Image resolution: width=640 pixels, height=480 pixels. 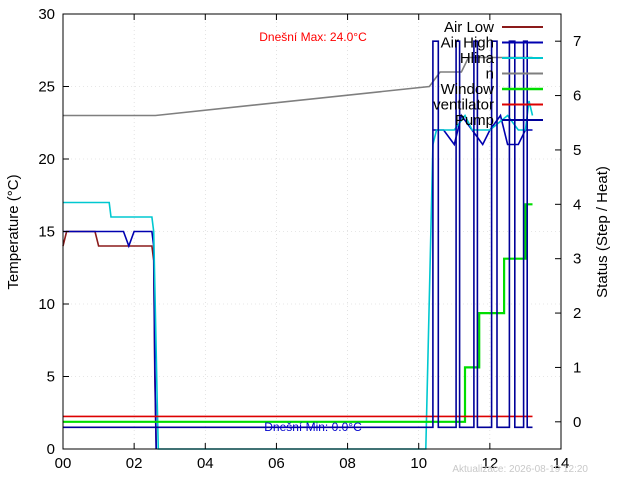 What do you see at coordinates (561, 463) in the screenshot?
I see `x-tick-label: 14` at bounding box center [561, 463].